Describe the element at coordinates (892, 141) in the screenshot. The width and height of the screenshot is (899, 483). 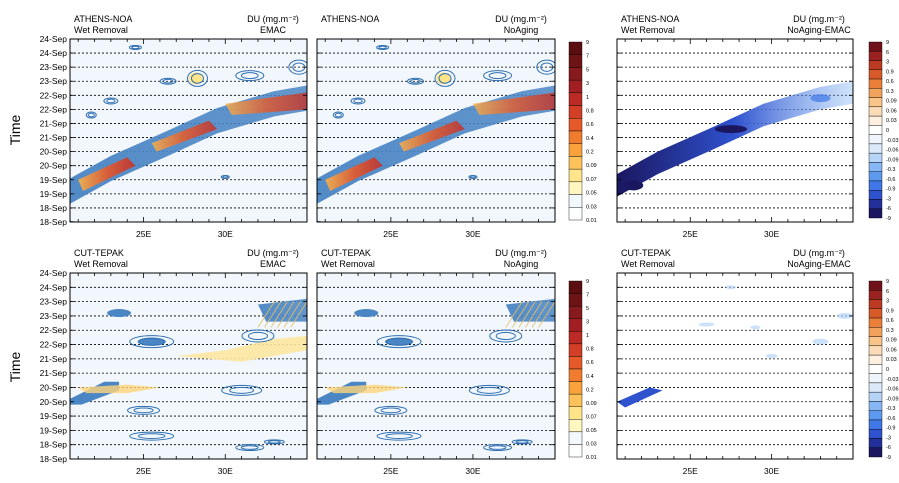
I see `colorbar-label: -0.03` at that location.